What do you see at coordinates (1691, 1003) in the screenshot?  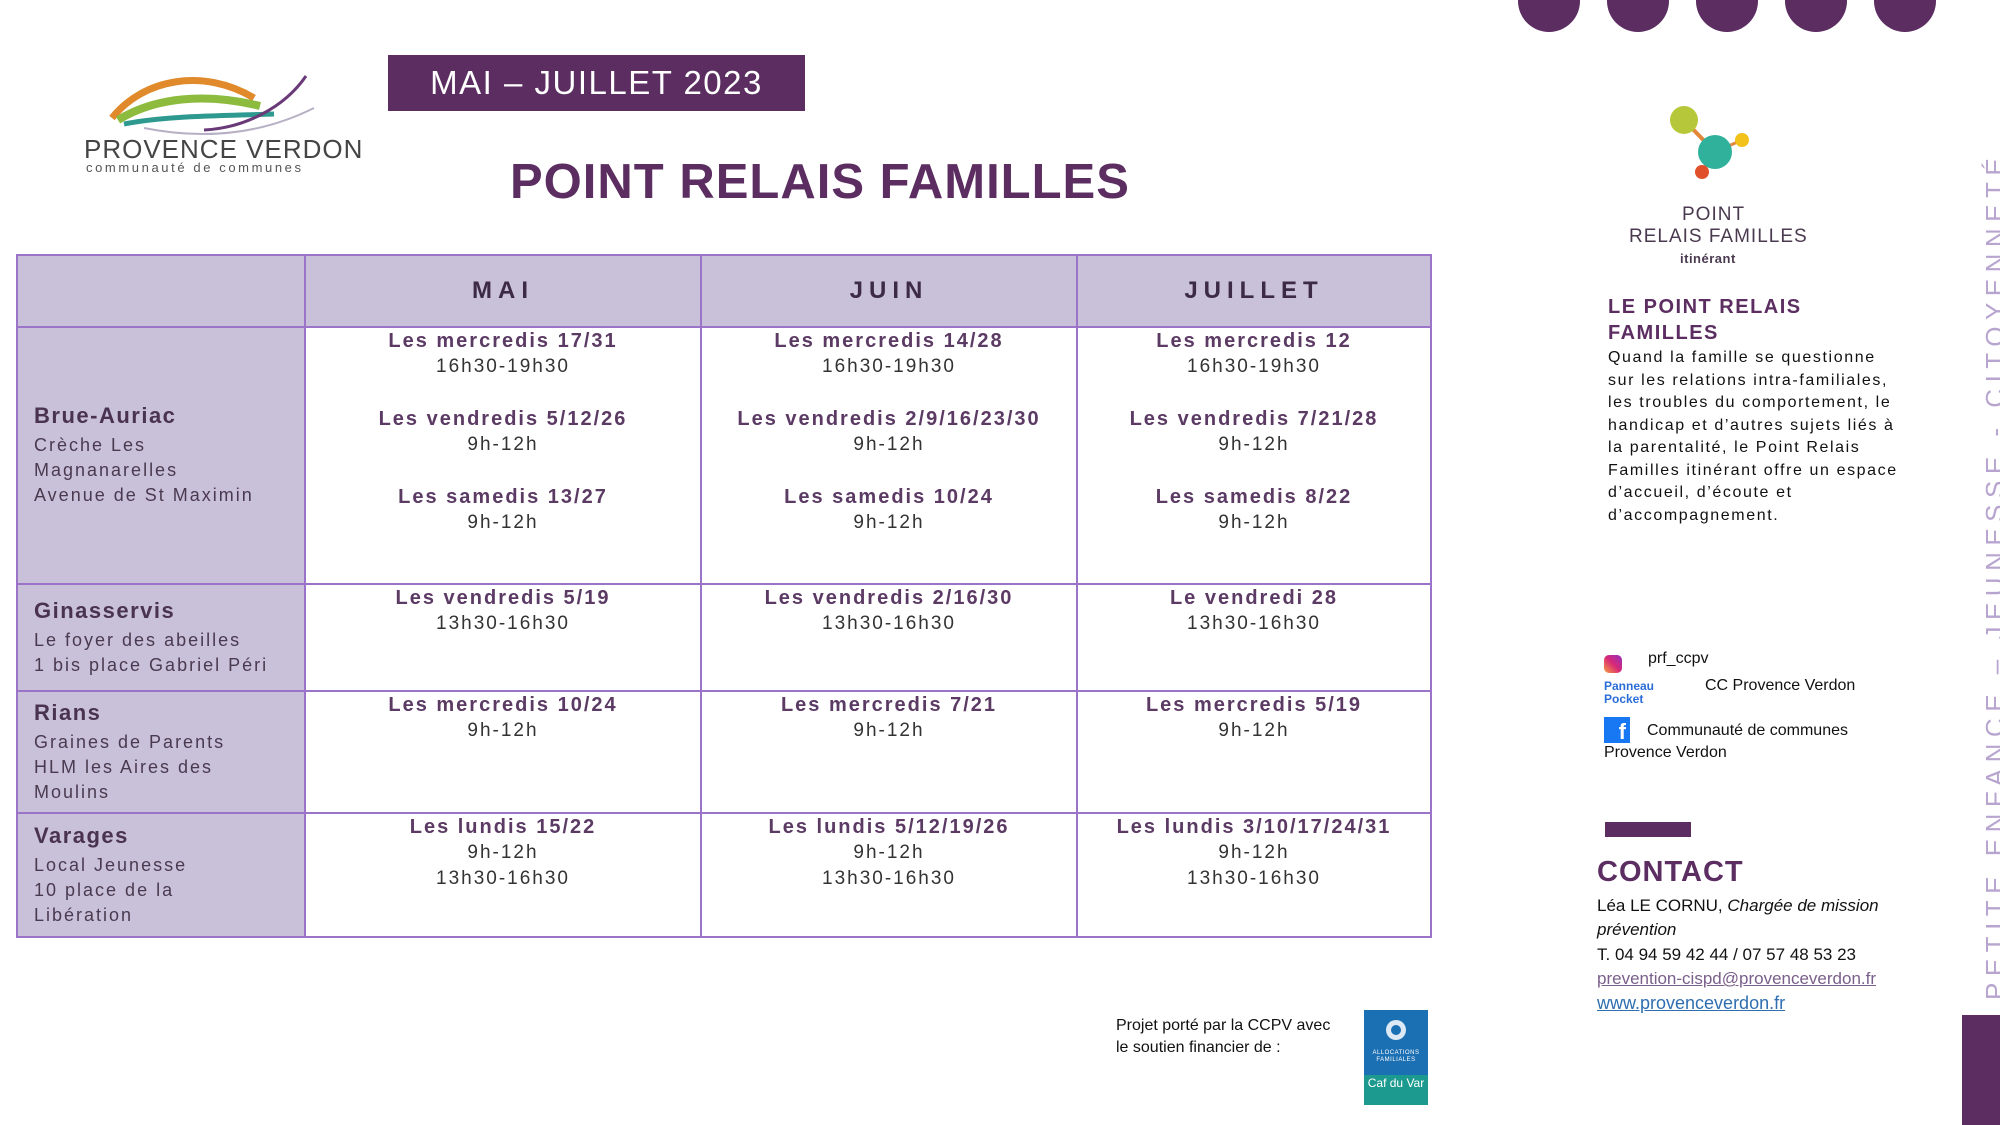 I see `website-link: www.provenceverdon.fr` at bounding box center [1691, 1003].